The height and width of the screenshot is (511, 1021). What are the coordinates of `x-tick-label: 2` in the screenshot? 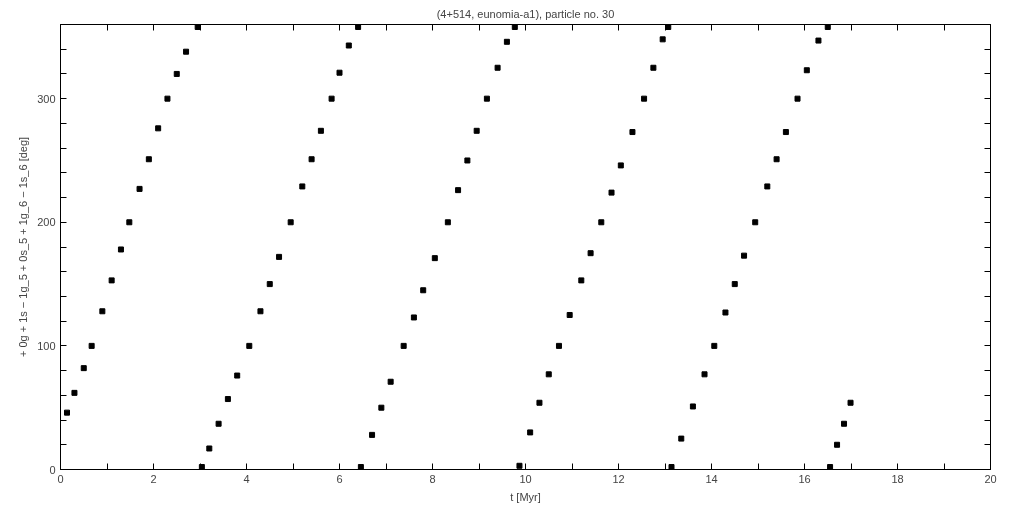 It's located at (153, 478).